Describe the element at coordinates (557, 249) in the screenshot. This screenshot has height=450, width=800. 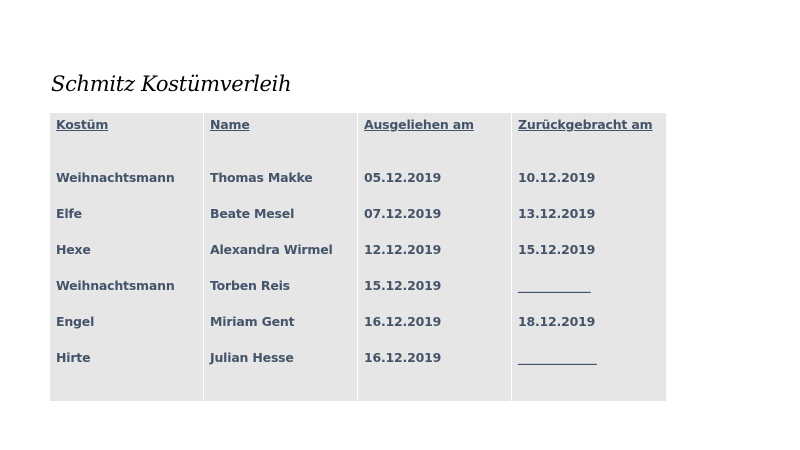
I see `table-cell-returned-date: 15.12.2019` at that location.